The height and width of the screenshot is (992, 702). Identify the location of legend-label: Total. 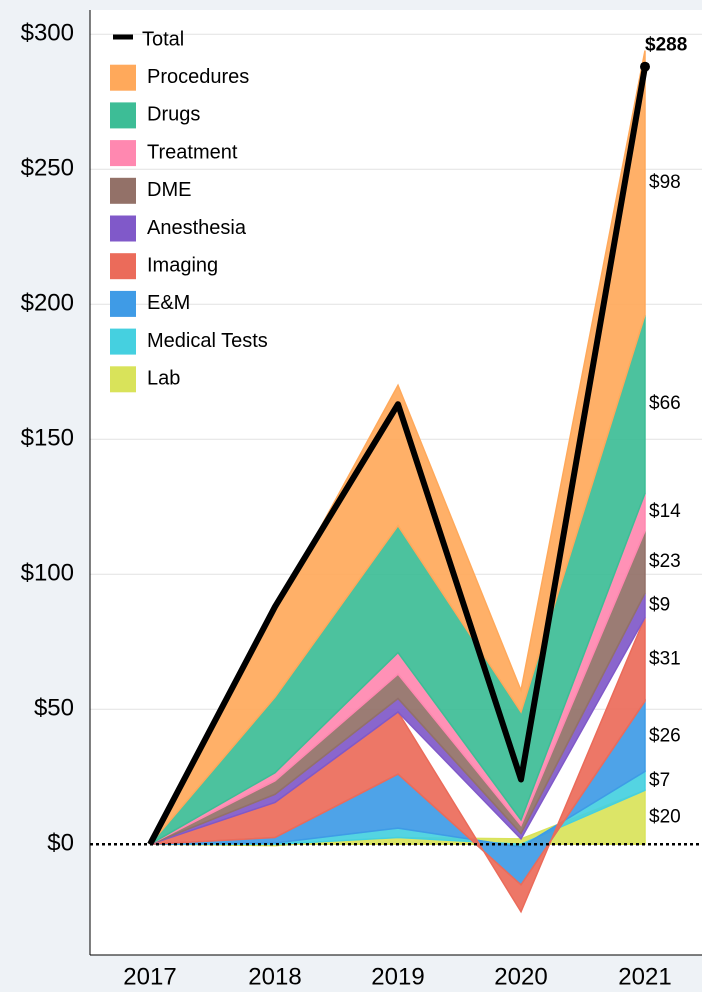
(163, 39).